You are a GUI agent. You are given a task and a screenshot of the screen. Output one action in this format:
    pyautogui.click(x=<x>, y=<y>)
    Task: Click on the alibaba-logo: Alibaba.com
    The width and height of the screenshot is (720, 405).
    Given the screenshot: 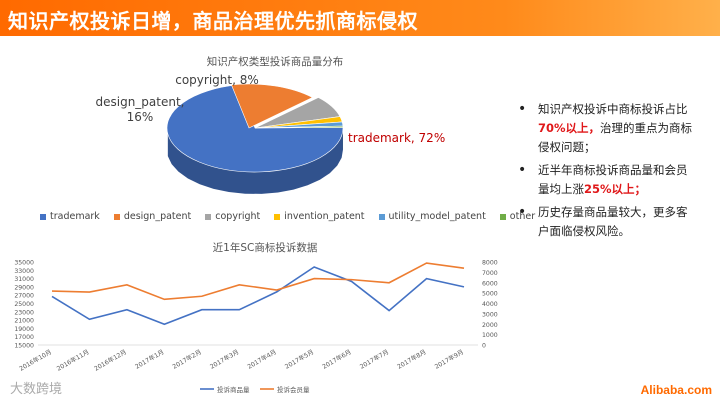 What is the action you would take?
    pyautogui.click(x=676, y=390)
    